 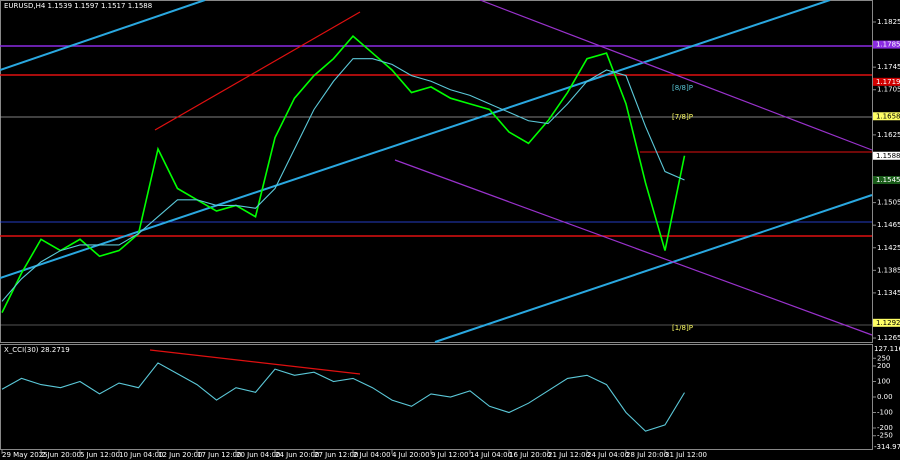 What do you see at coordinates (411, 455) in the screenshot?
I see `x-tick-label: 4 Jul 20:00` at bounding box center [411, 455].